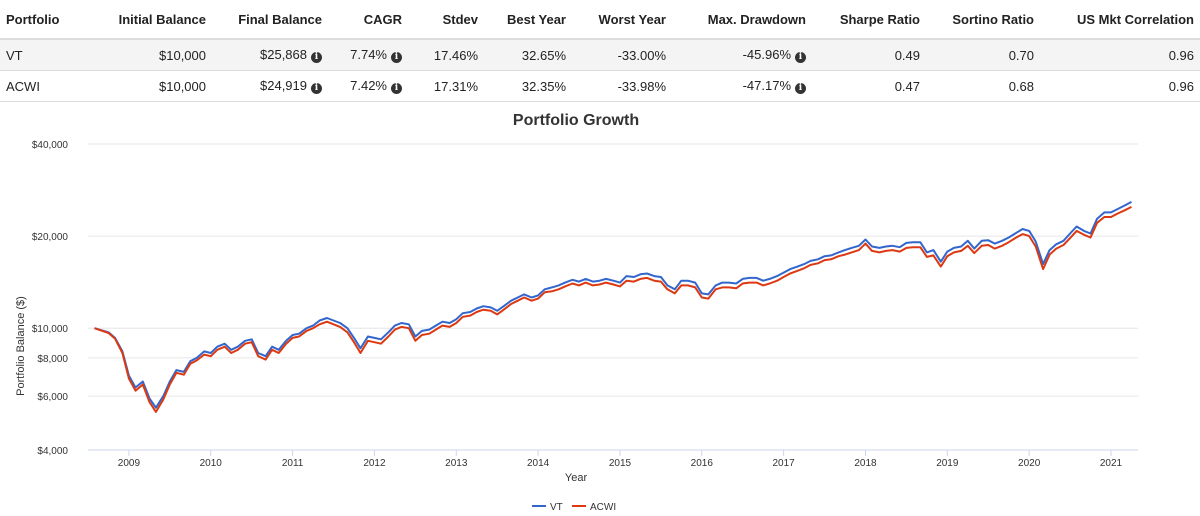  What do you see at coordinates (48, 86) in the screenshot?
I see `cell-portfolio: ACWI` at bounding box center [48, 86].